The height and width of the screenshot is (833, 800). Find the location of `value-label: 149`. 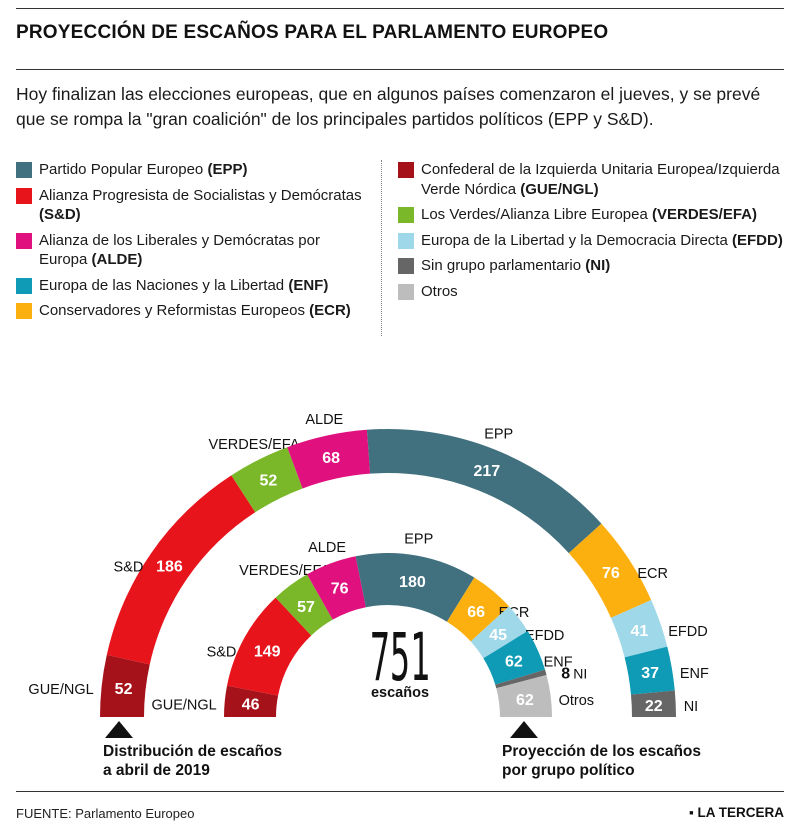

value-label: 149 is located at coordinates (267, 651).